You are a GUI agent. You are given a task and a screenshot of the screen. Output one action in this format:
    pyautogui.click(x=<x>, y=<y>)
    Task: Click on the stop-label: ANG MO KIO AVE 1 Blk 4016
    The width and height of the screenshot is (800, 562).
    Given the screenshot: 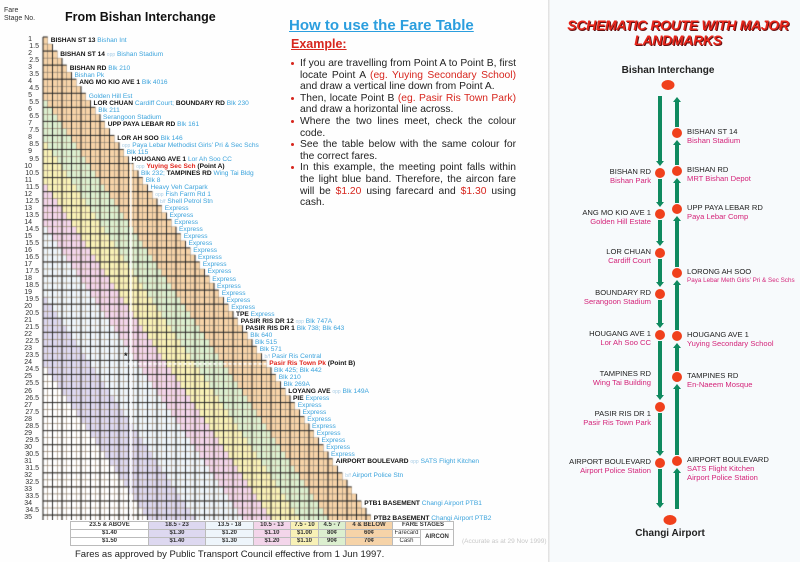 What is the action you would take?
    pyautogui.click(x=123, y=82)
    